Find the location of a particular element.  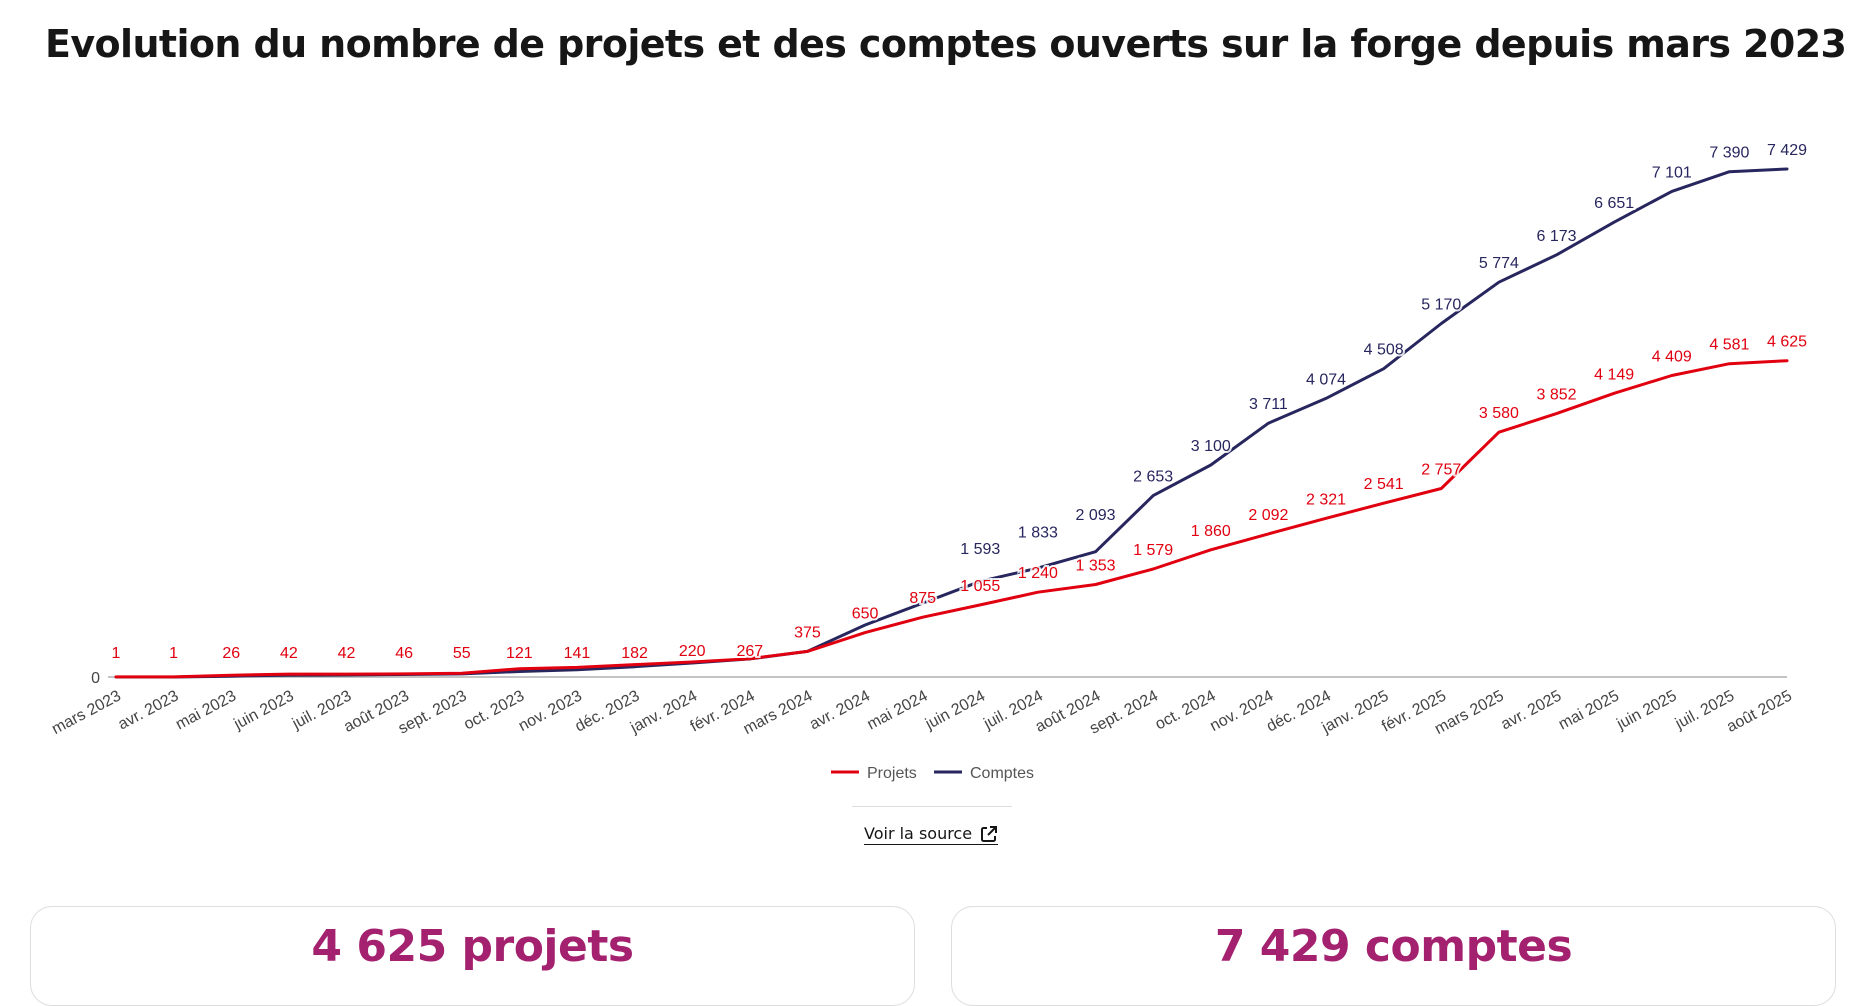

data-label-comptes: 5 170 is located at coordinates (1441, 304).